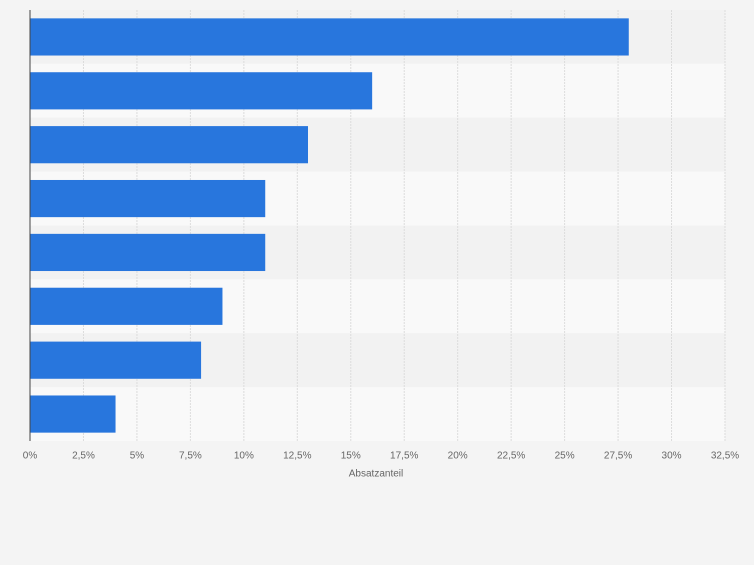  What do you see at coordinates (297, 456) in the screenshot?
I see `x-tick-label: 12,5%` at bounding box center [297, 456].